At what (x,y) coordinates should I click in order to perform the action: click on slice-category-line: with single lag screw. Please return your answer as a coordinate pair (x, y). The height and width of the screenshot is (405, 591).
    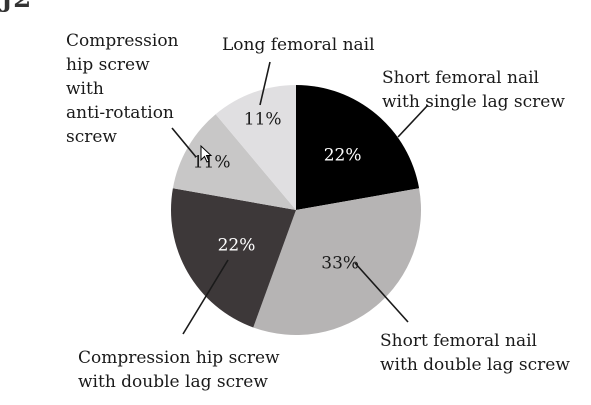
    Looking at the image, I should click on (473, 102).